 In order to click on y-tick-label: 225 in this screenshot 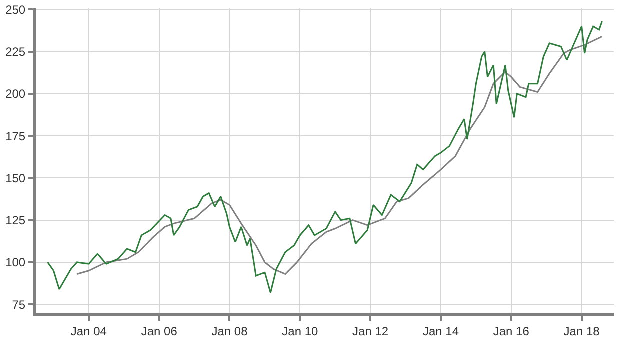, I will do `click(16, 52)`.